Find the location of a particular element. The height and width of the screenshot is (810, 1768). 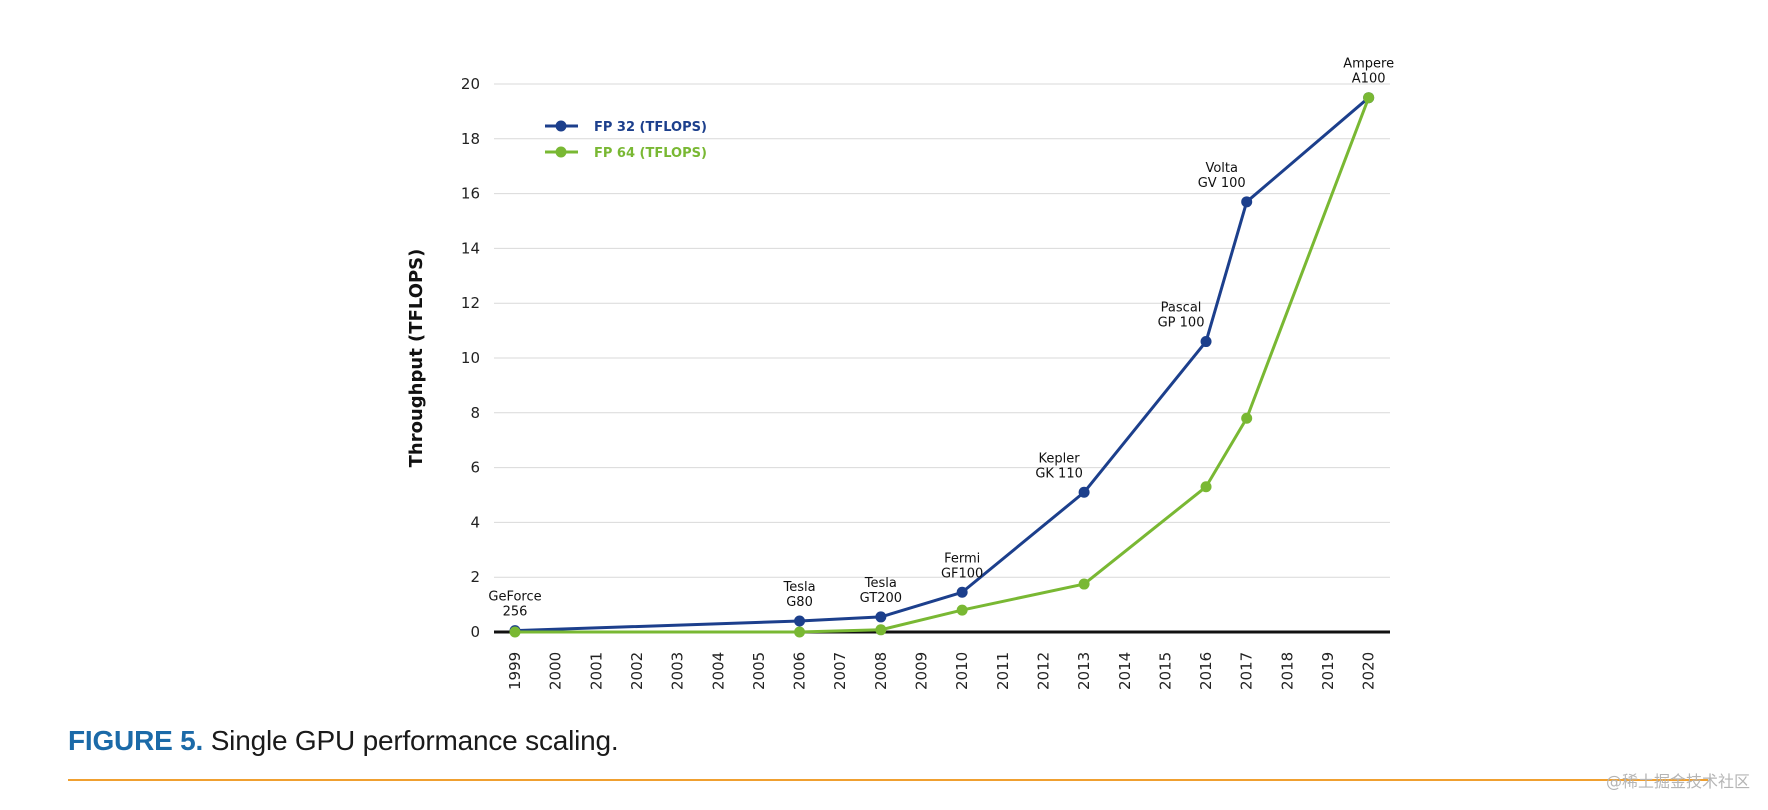

y-tick-labels: 0 2 4 6 8 10 12 14 16 18 20 is located at coordinates (470, 358).